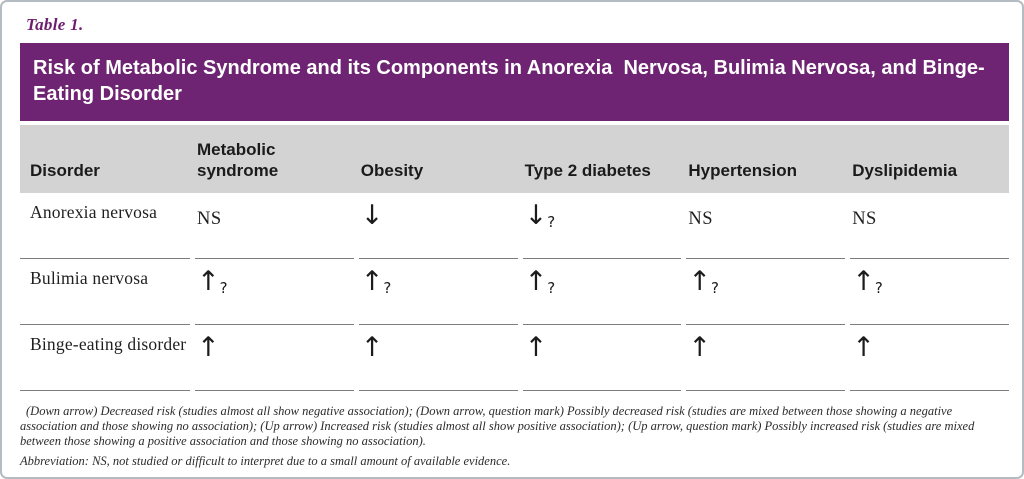 Image resolution: width=1024 pixels, height=479 pixels. What do you see at coordinates (743, 170) in the screenshot?
I see `column-header-hypertension: Hypertension` at bounding box center [743, 170].